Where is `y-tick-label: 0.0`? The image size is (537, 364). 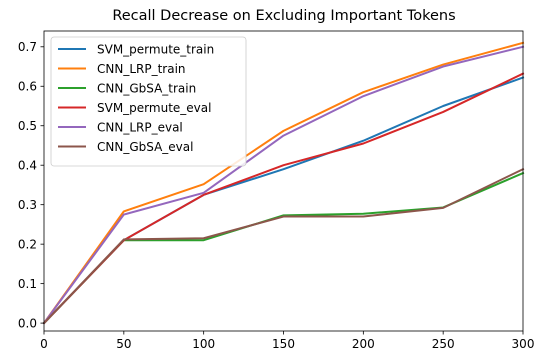 y-tick-label: 0.0 is located at coordinates (27, 323).